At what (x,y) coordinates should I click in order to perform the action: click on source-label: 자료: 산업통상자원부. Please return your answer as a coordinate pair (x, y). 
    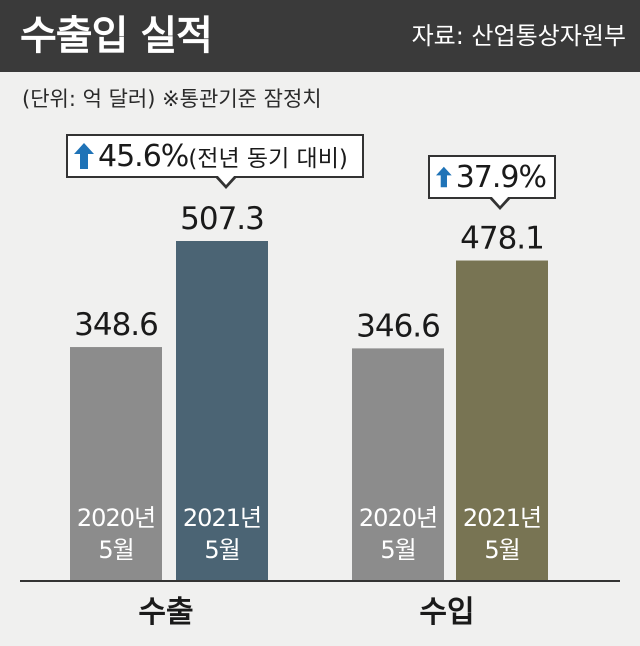
    Looking at the image, I should click on (518, 36).